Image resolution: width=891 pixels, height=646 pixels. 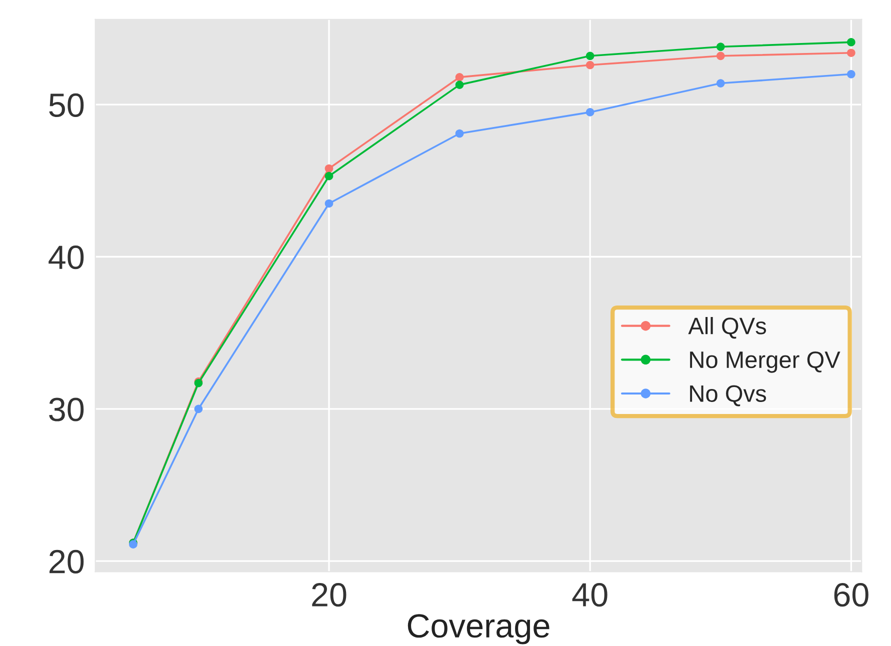 What do you see at coordinates (66, 410) in the screenshot?
I see `y-tick-label: 30` at bounding box center [66, 410].